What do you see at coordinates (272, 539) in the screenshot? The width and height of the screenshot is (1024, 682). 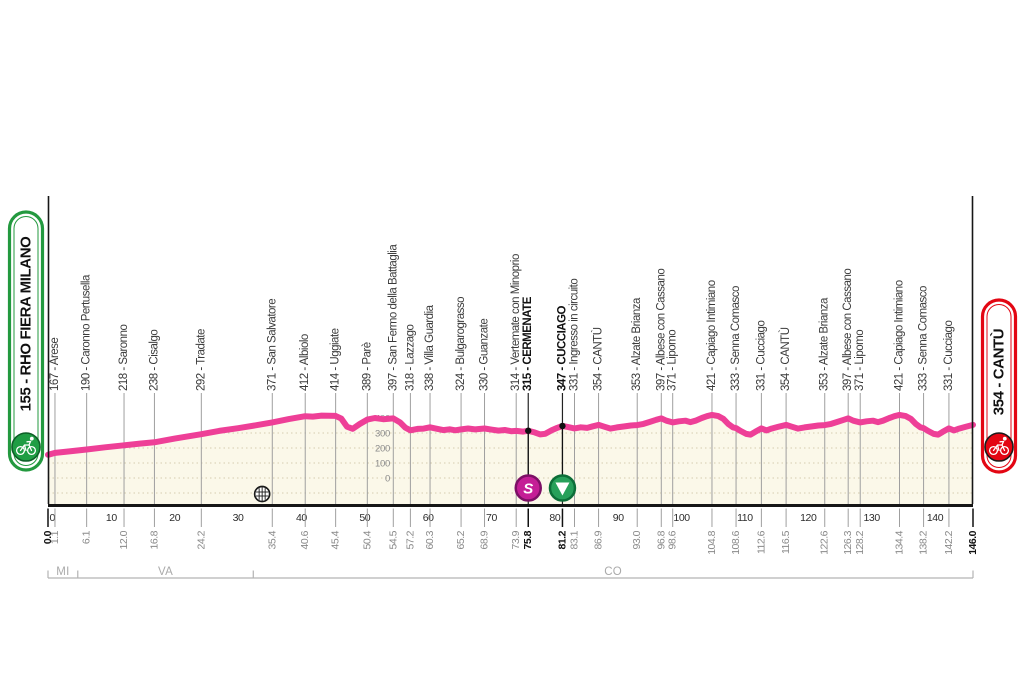 I see `distance-label: 35.4` at bounding box center [272, 539].